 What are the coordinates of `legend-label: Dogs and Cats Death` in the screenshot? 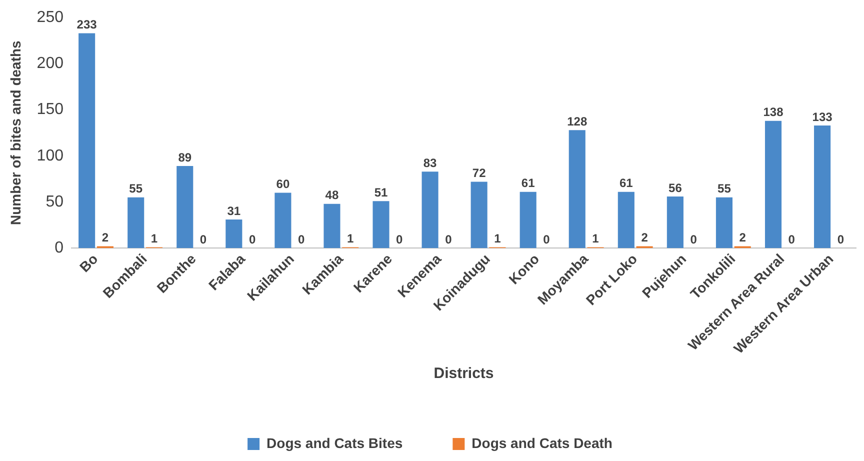 It's located at (542, 442).